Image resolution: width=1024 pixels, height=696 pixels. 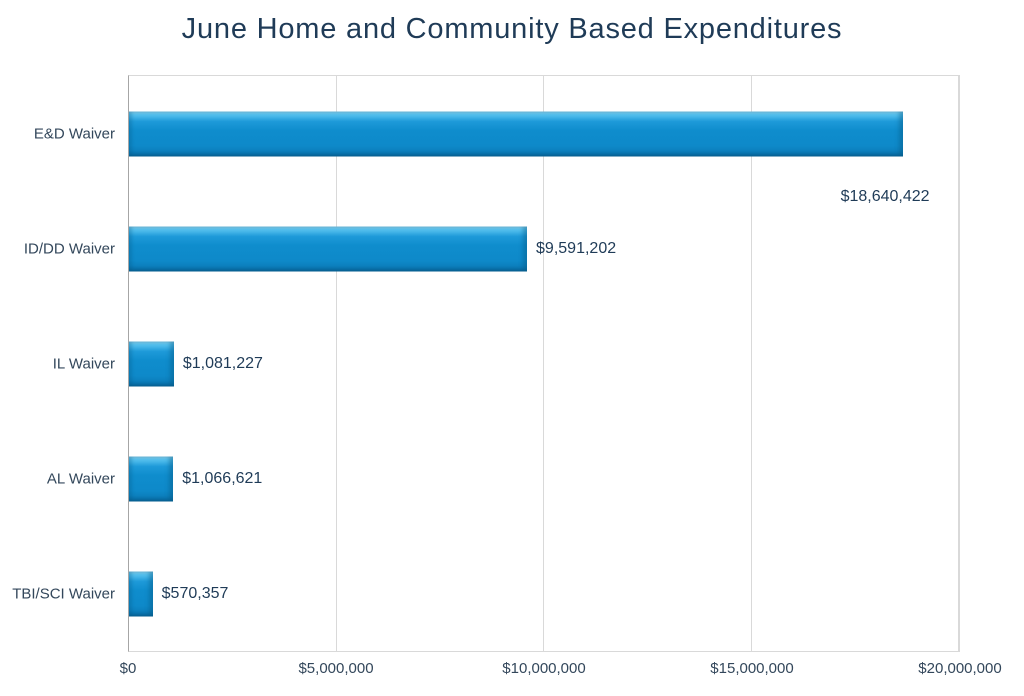 I want to click on x-tick-label: $10,000,000, so click(x=544, y=668).